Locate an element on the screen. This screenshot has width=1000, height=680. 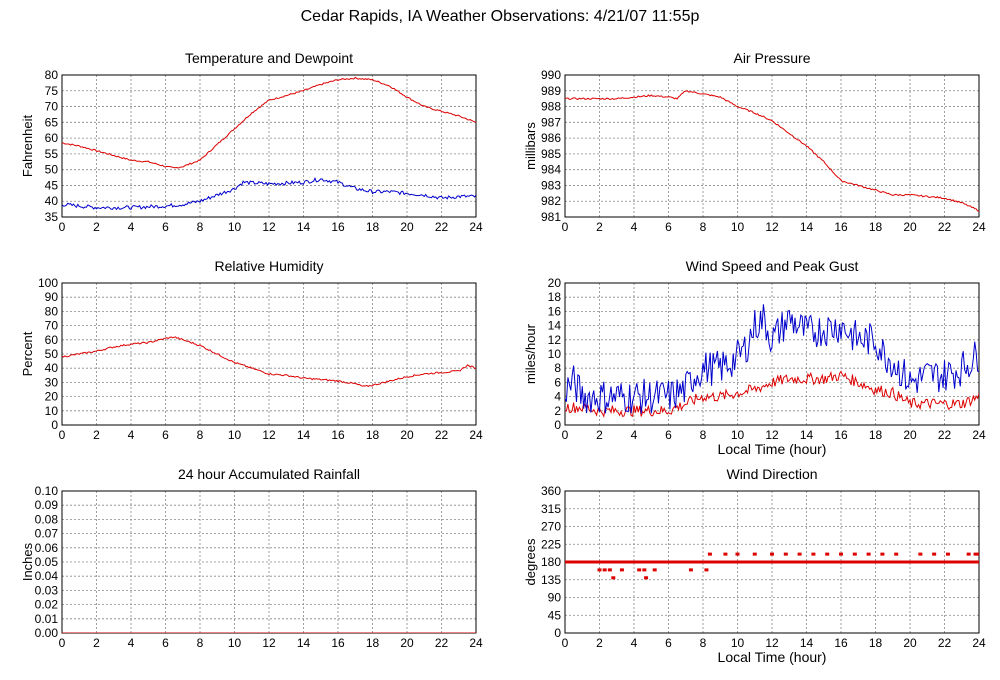
y-tick-label: 60 is located at coordinates (52, 340).